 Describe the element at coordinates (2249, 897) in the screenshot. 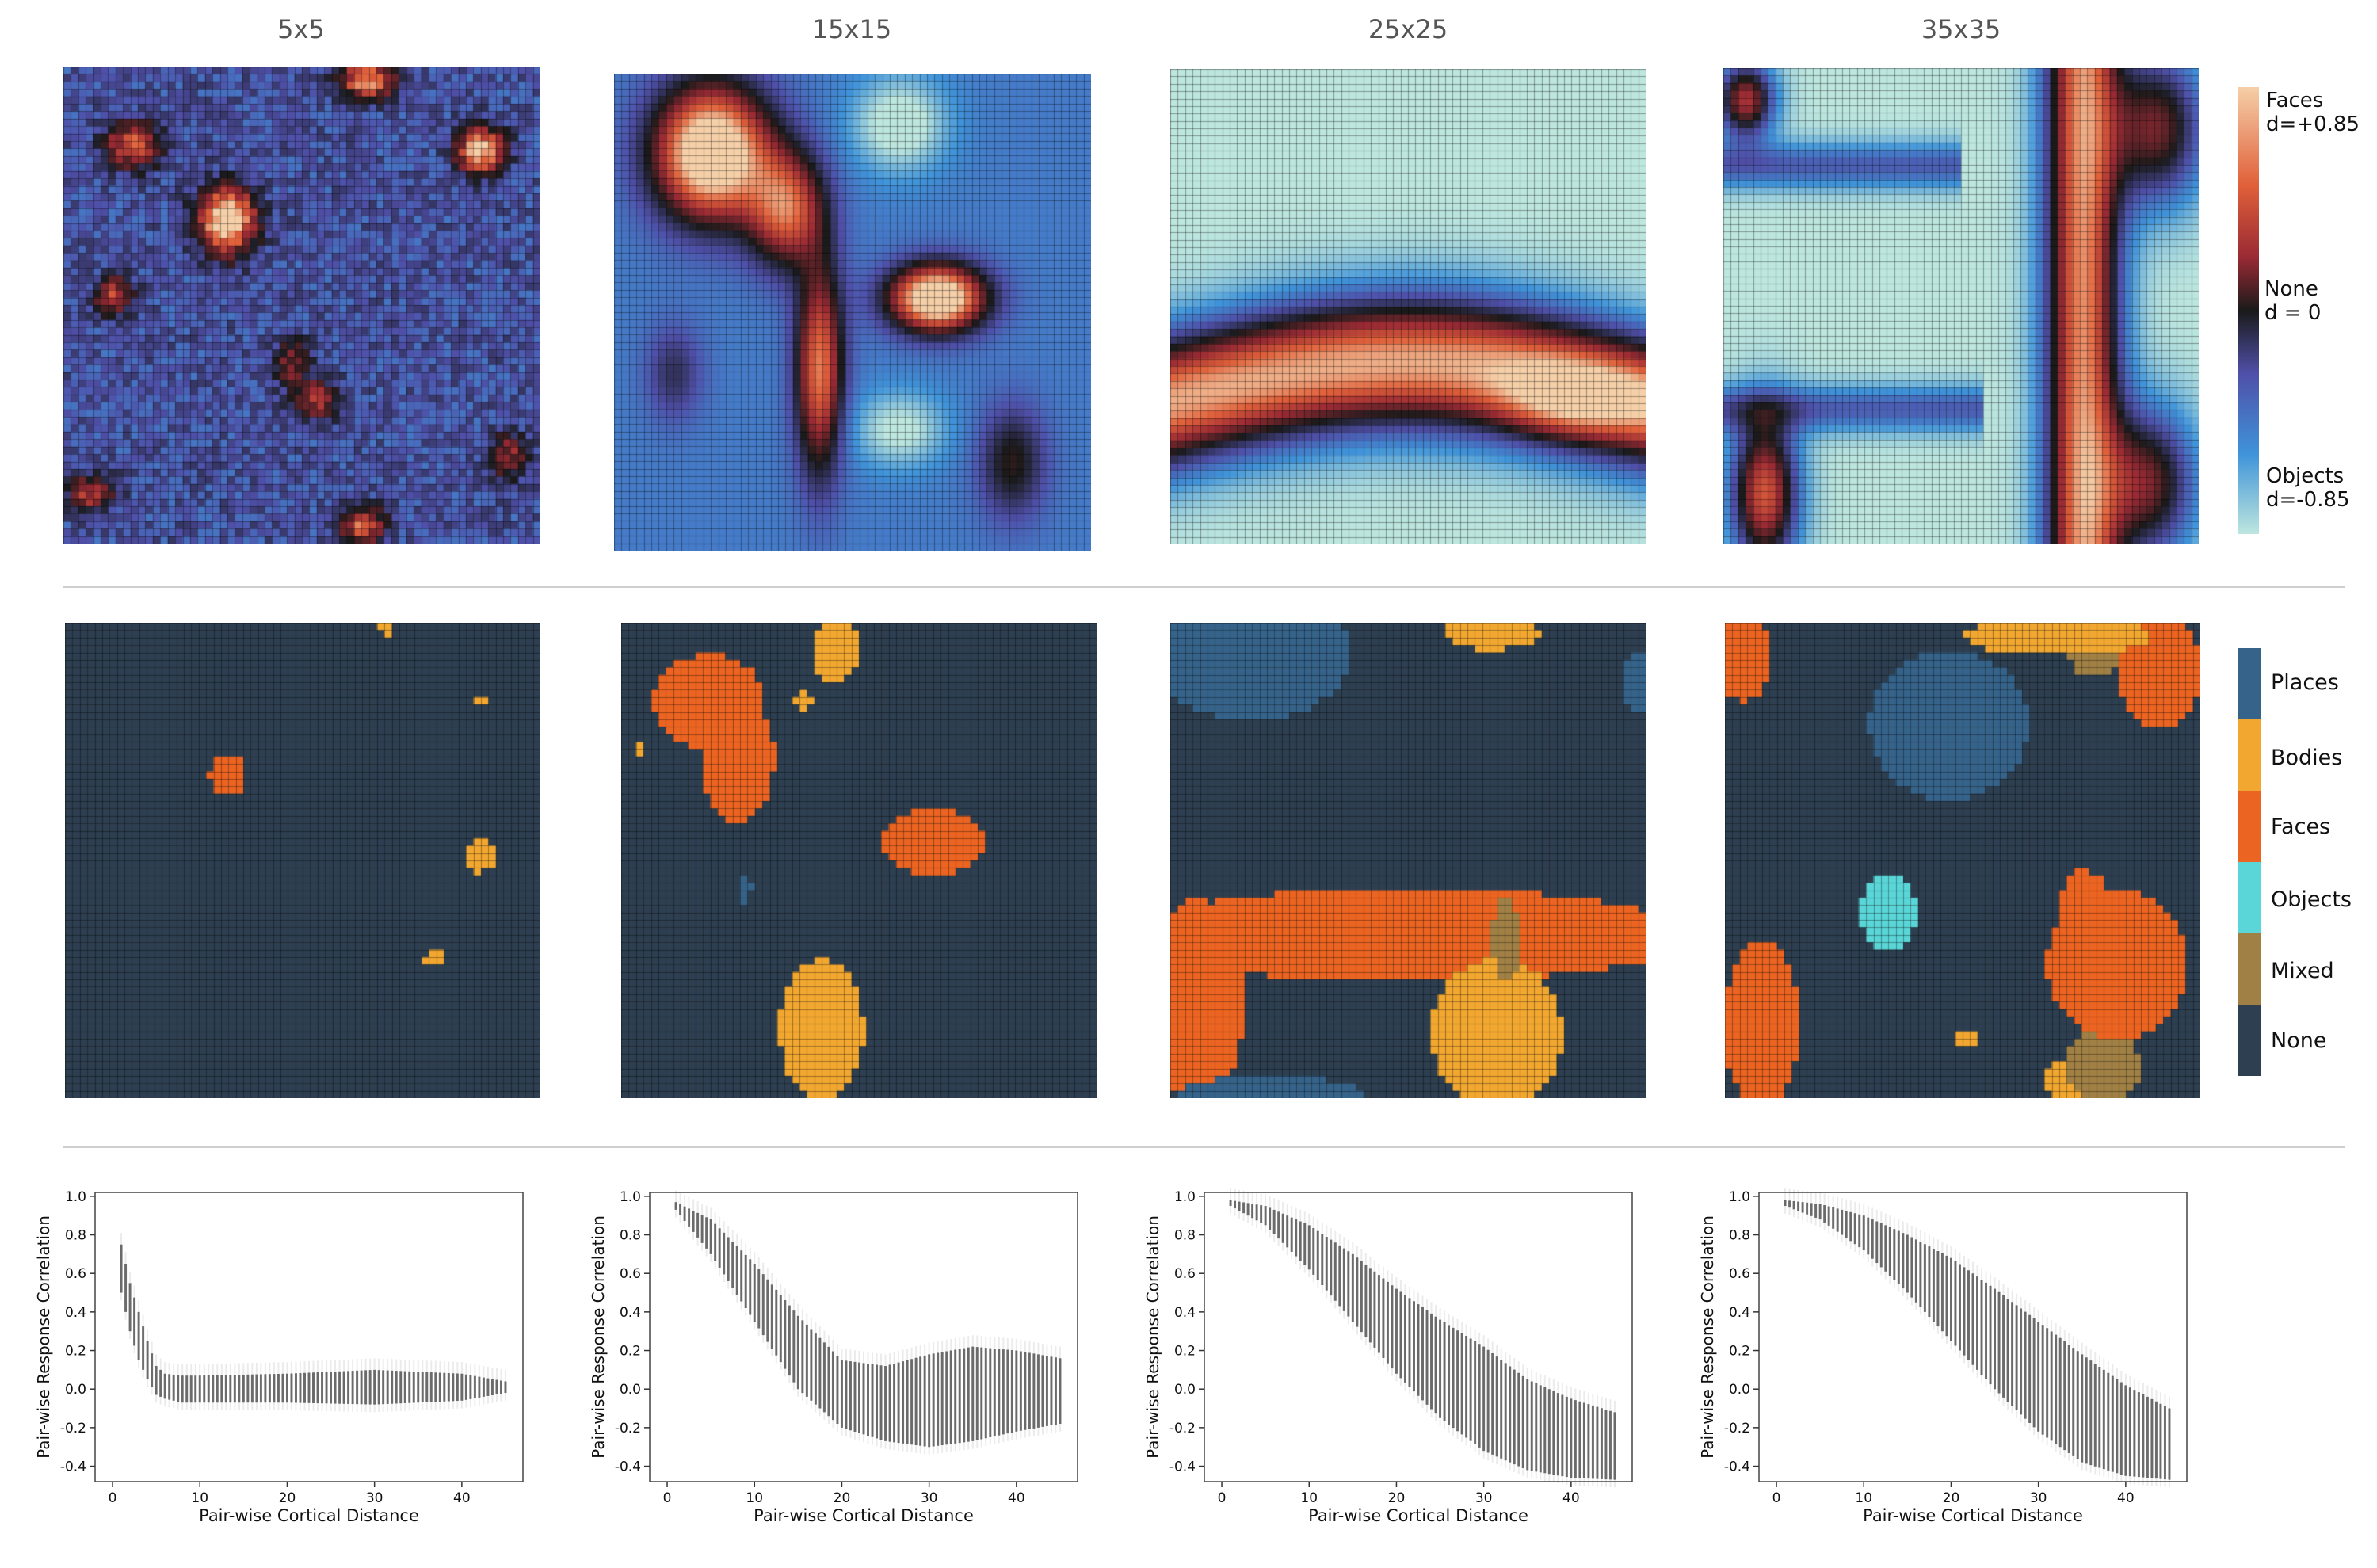

I see `category-swatch-objects` at that location.